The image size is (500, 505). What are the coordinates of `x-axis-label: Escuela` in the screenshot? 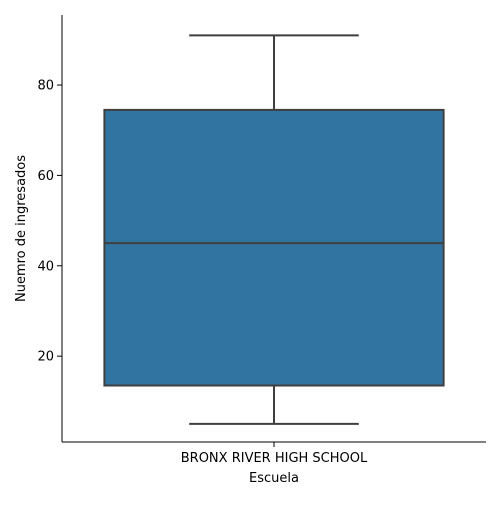 It's located at (274, 478).